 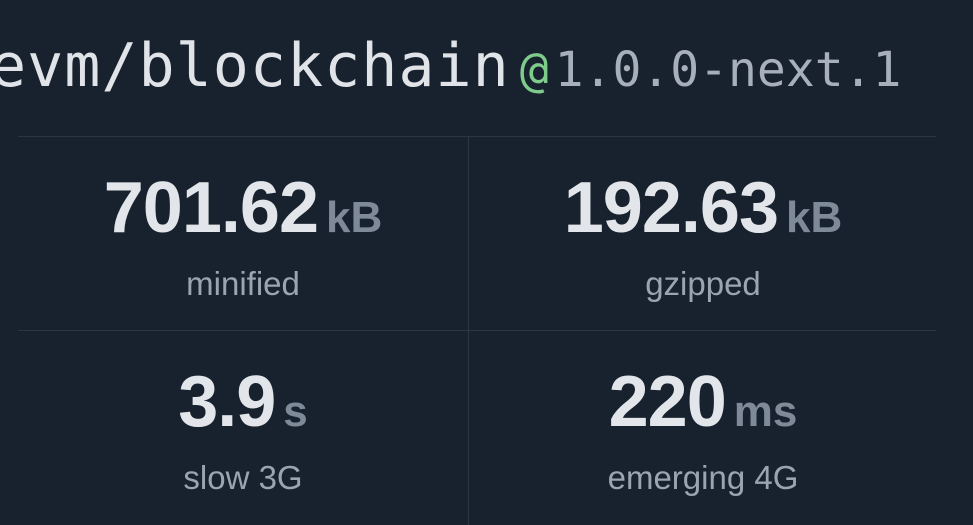 What do you see at coordinates (534, 70) in the screenshot?
I see `at-symbol: @` at bounding box center [534, 70].